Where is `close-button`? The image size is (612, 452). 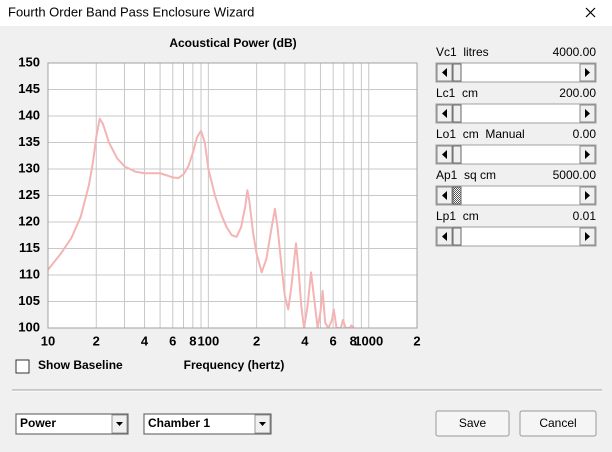 close-button is located at coordinates (590, 12).